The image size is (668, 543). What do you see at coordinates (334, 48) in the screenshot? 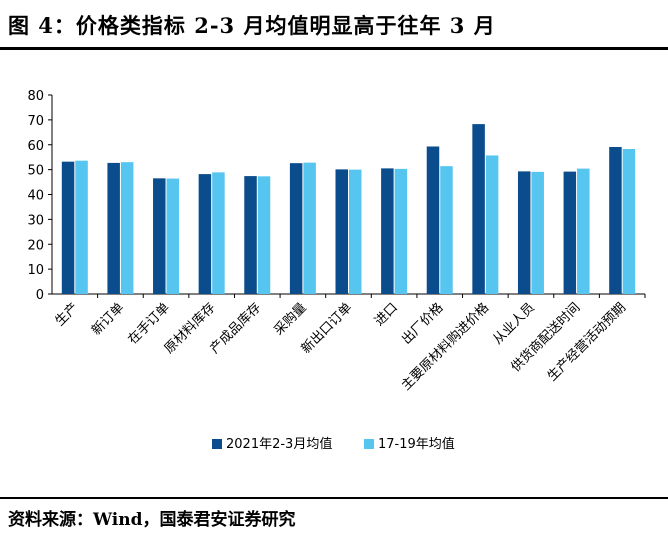
I see `top-rule` at bounding box center [334, 48].